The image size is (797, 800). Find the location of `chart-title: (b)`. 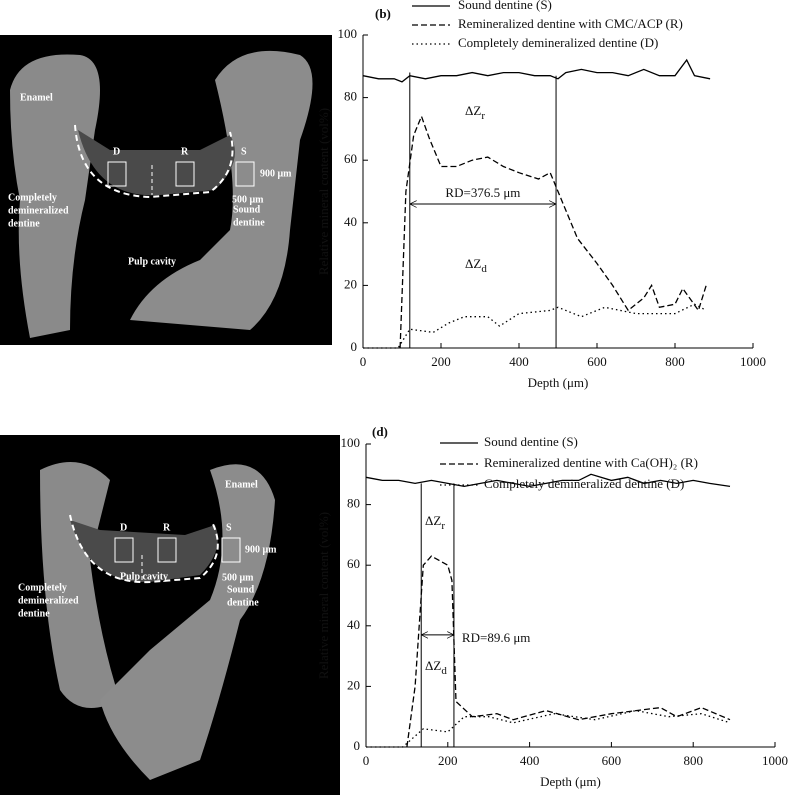

chart-title: (b) is located at coordinates (383, 13).